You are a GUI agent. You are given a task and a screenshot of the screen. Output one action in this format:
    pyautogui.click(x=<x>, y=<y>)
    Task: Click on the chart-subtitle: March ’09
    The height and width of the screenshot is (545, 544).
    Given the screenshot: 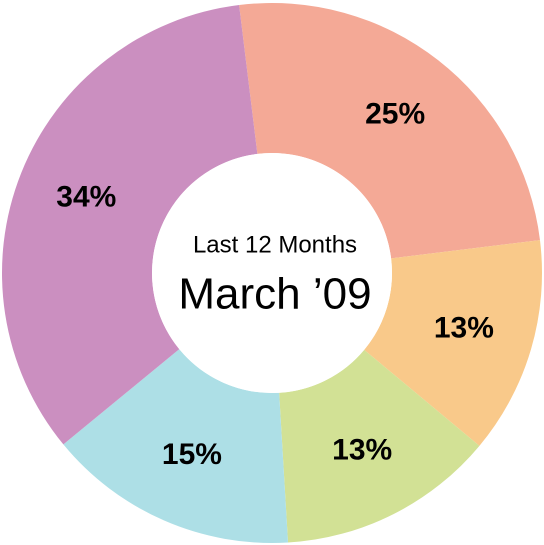 What is the action you would take?
    pyautogui.click(x=274, y=294)
    